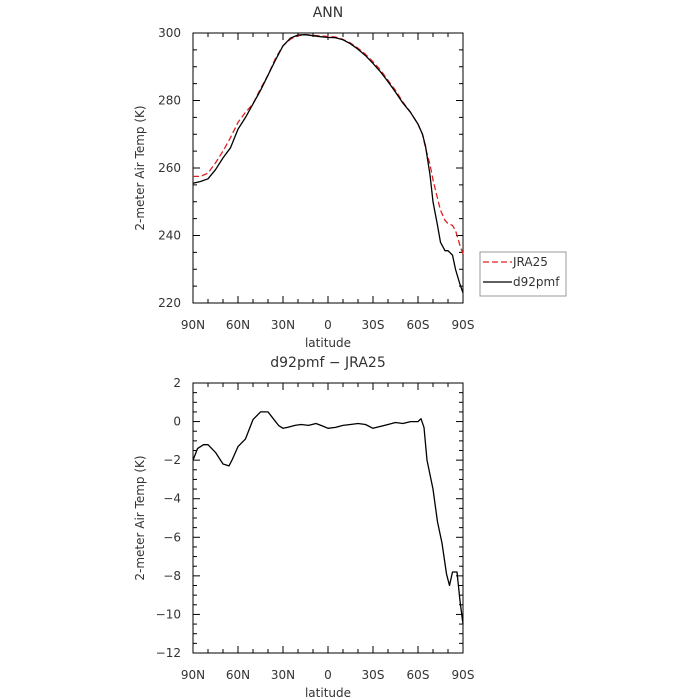 The image size is (700, 700). I want to click on legend-box, so click(523, 274).